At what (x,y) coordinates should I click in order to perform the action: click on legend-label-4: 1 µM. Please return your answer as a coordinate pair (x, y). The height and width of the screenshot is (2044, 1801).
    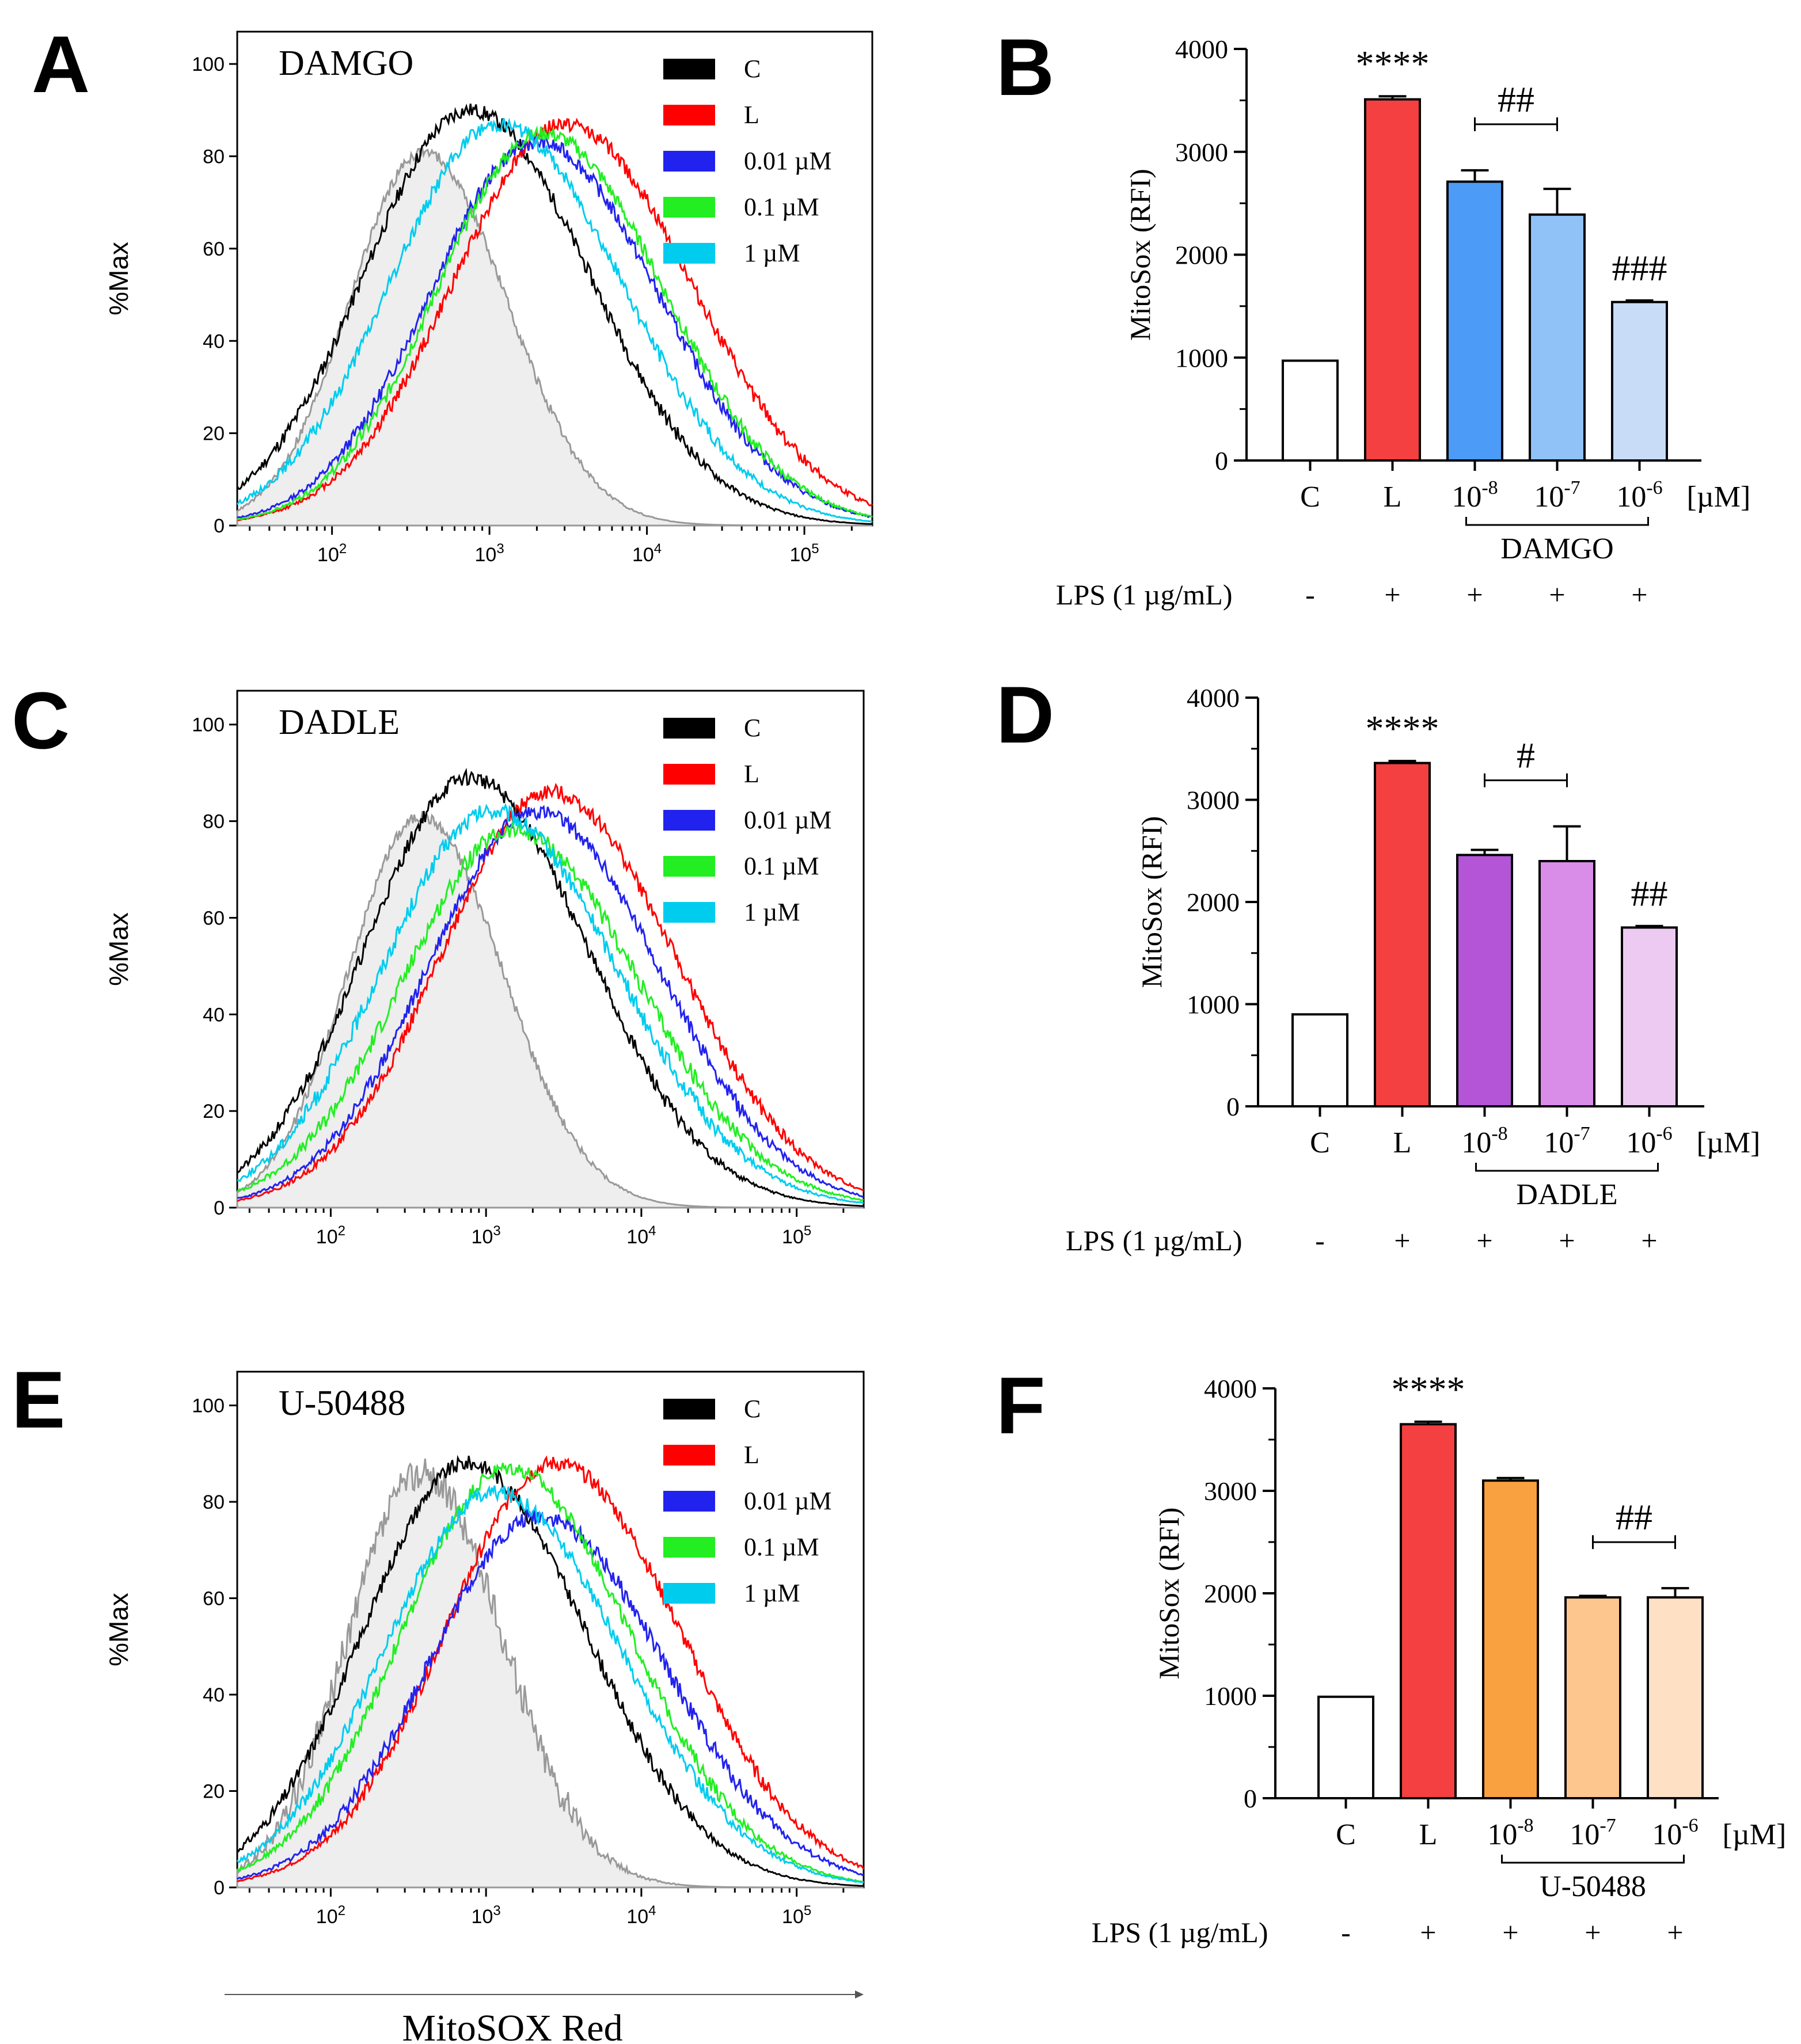
    Looking at the image, I should click on (772, 1593).